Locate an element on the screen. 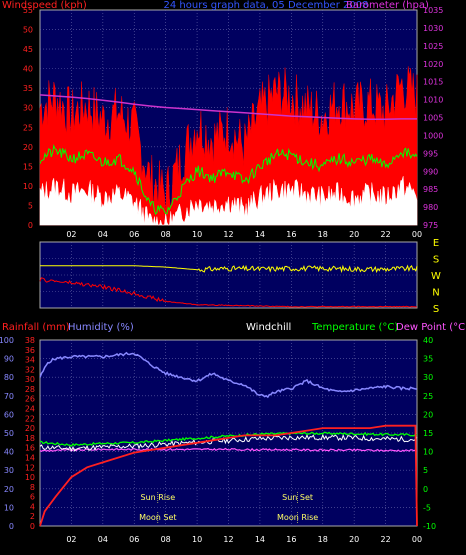 This screenshot has width=466, height=555. rainfall-tick-label: 0 is located at coordinates (32, 526).